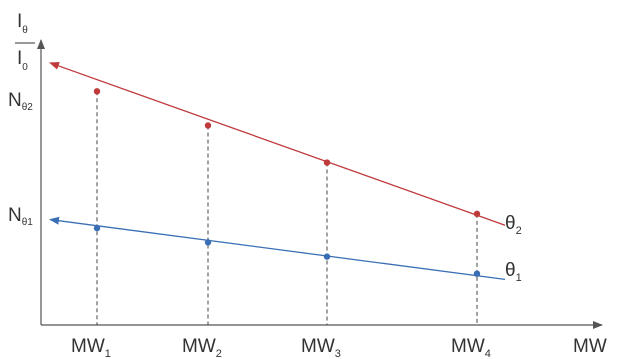 The height and width of the screenshot is (359, 617). I want to click on y-label-numerator: I, so click(19, 21).